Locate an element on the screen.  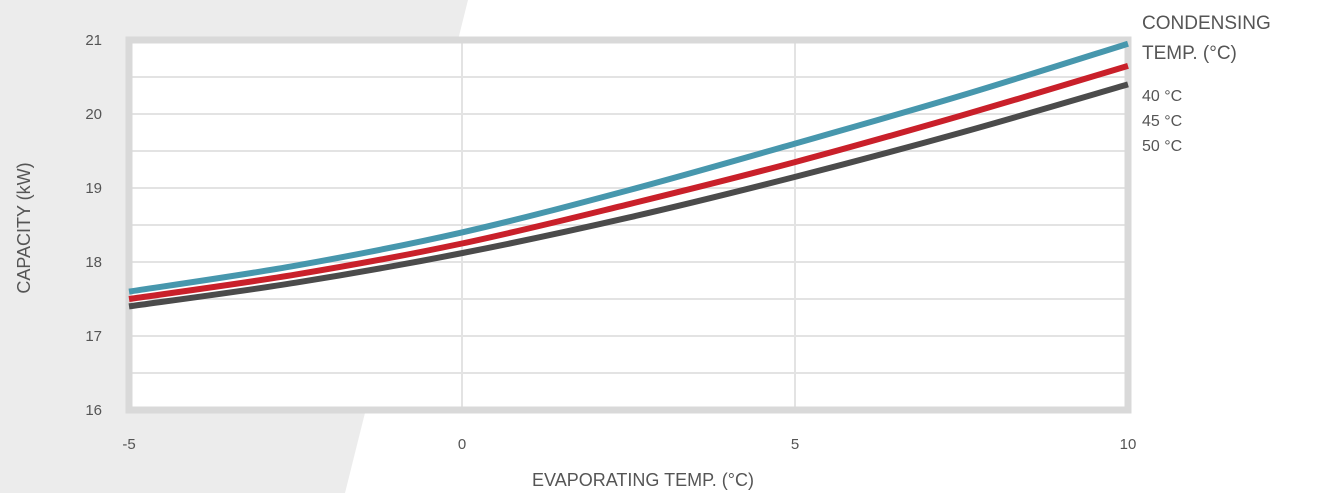
legend-title-line-1: CONDENSING is located at coordinates (1206, 23).